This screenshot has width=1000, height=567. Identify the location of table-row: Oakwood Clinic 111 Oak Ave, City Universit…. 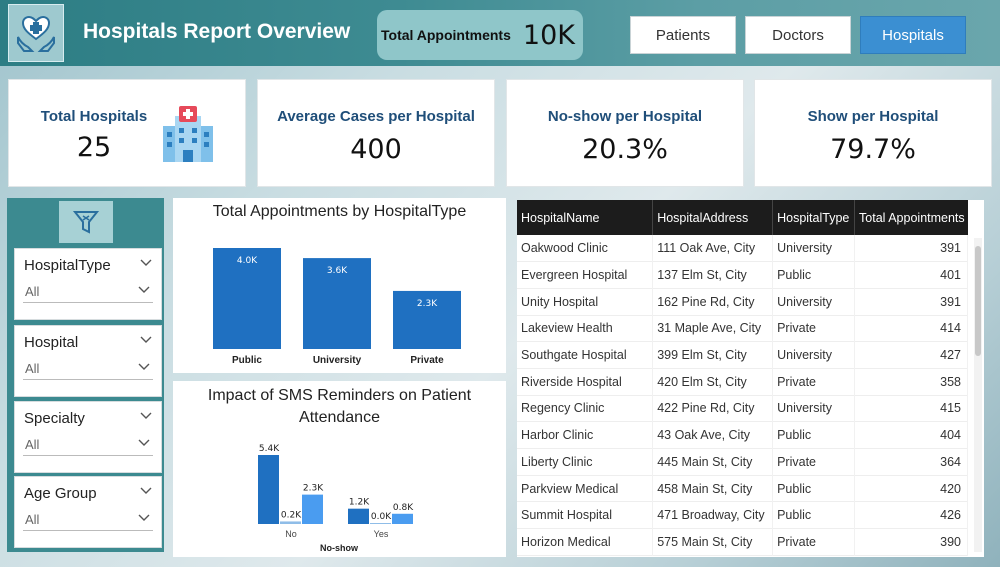
(742, 248).